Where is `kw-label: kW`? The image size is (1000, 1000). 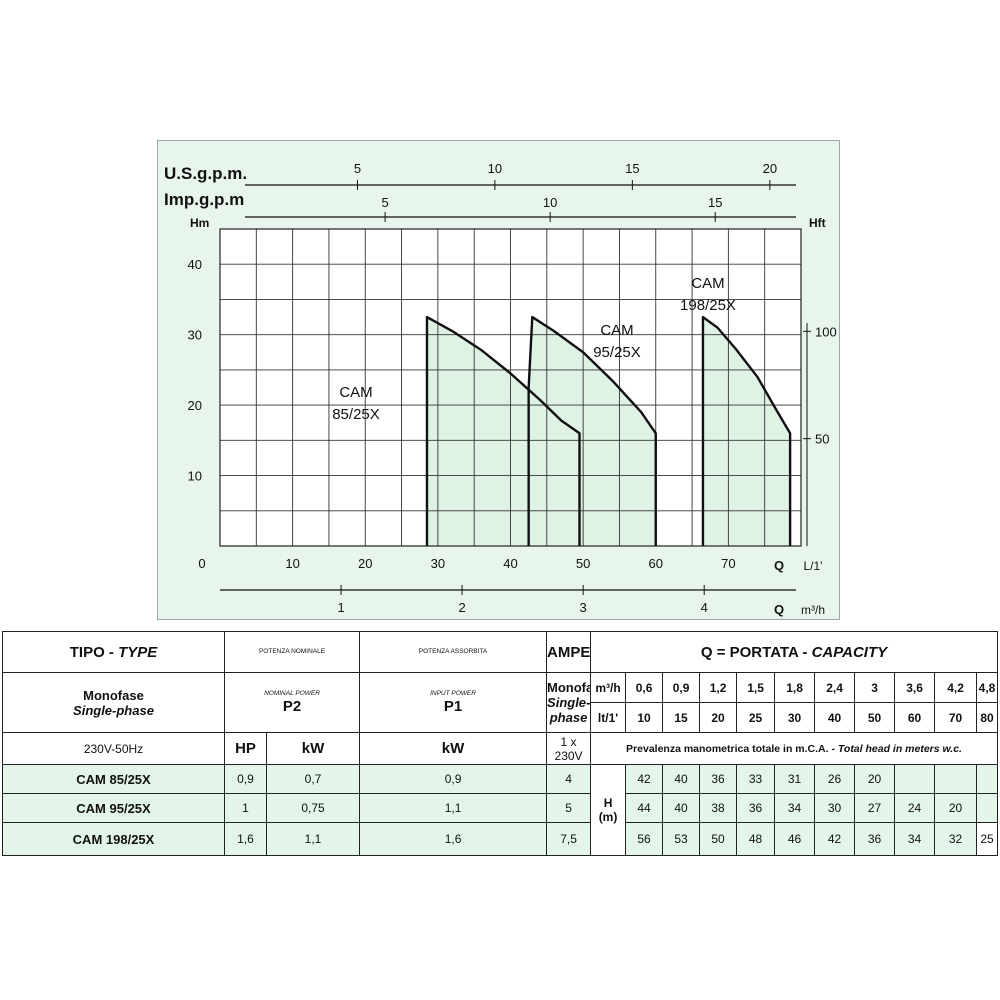 kw-label: kW is located at coordinates (313, 748).